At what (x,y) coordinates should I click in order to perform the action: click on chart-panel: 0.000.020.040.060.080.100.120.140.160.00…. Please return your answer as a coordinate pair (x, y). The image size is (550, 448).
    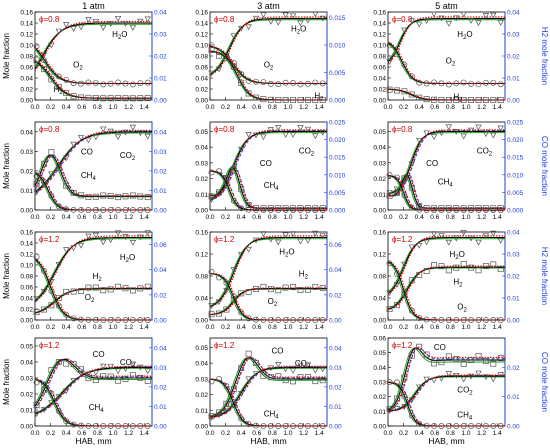
    Looking at the image, I should click on (270, 61).